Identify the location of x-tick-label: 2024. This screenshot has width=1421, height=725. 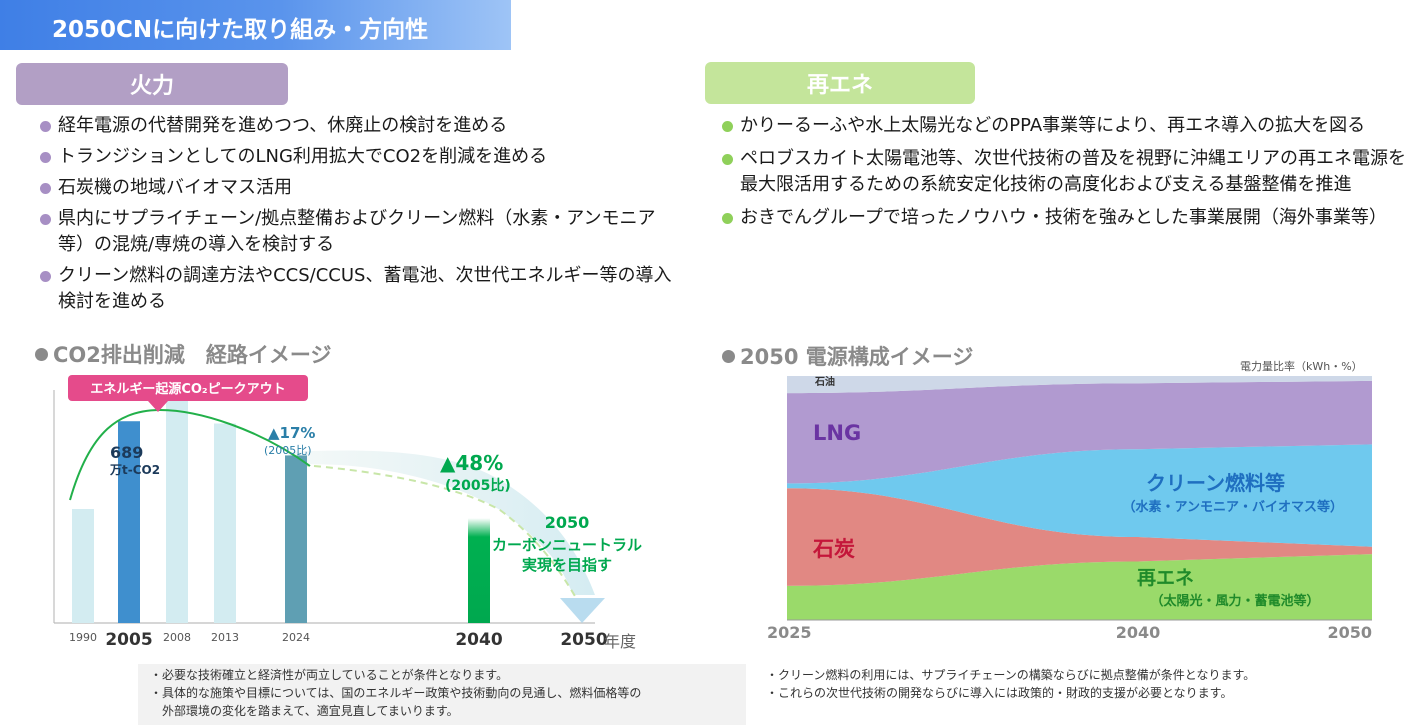
(296, 637).